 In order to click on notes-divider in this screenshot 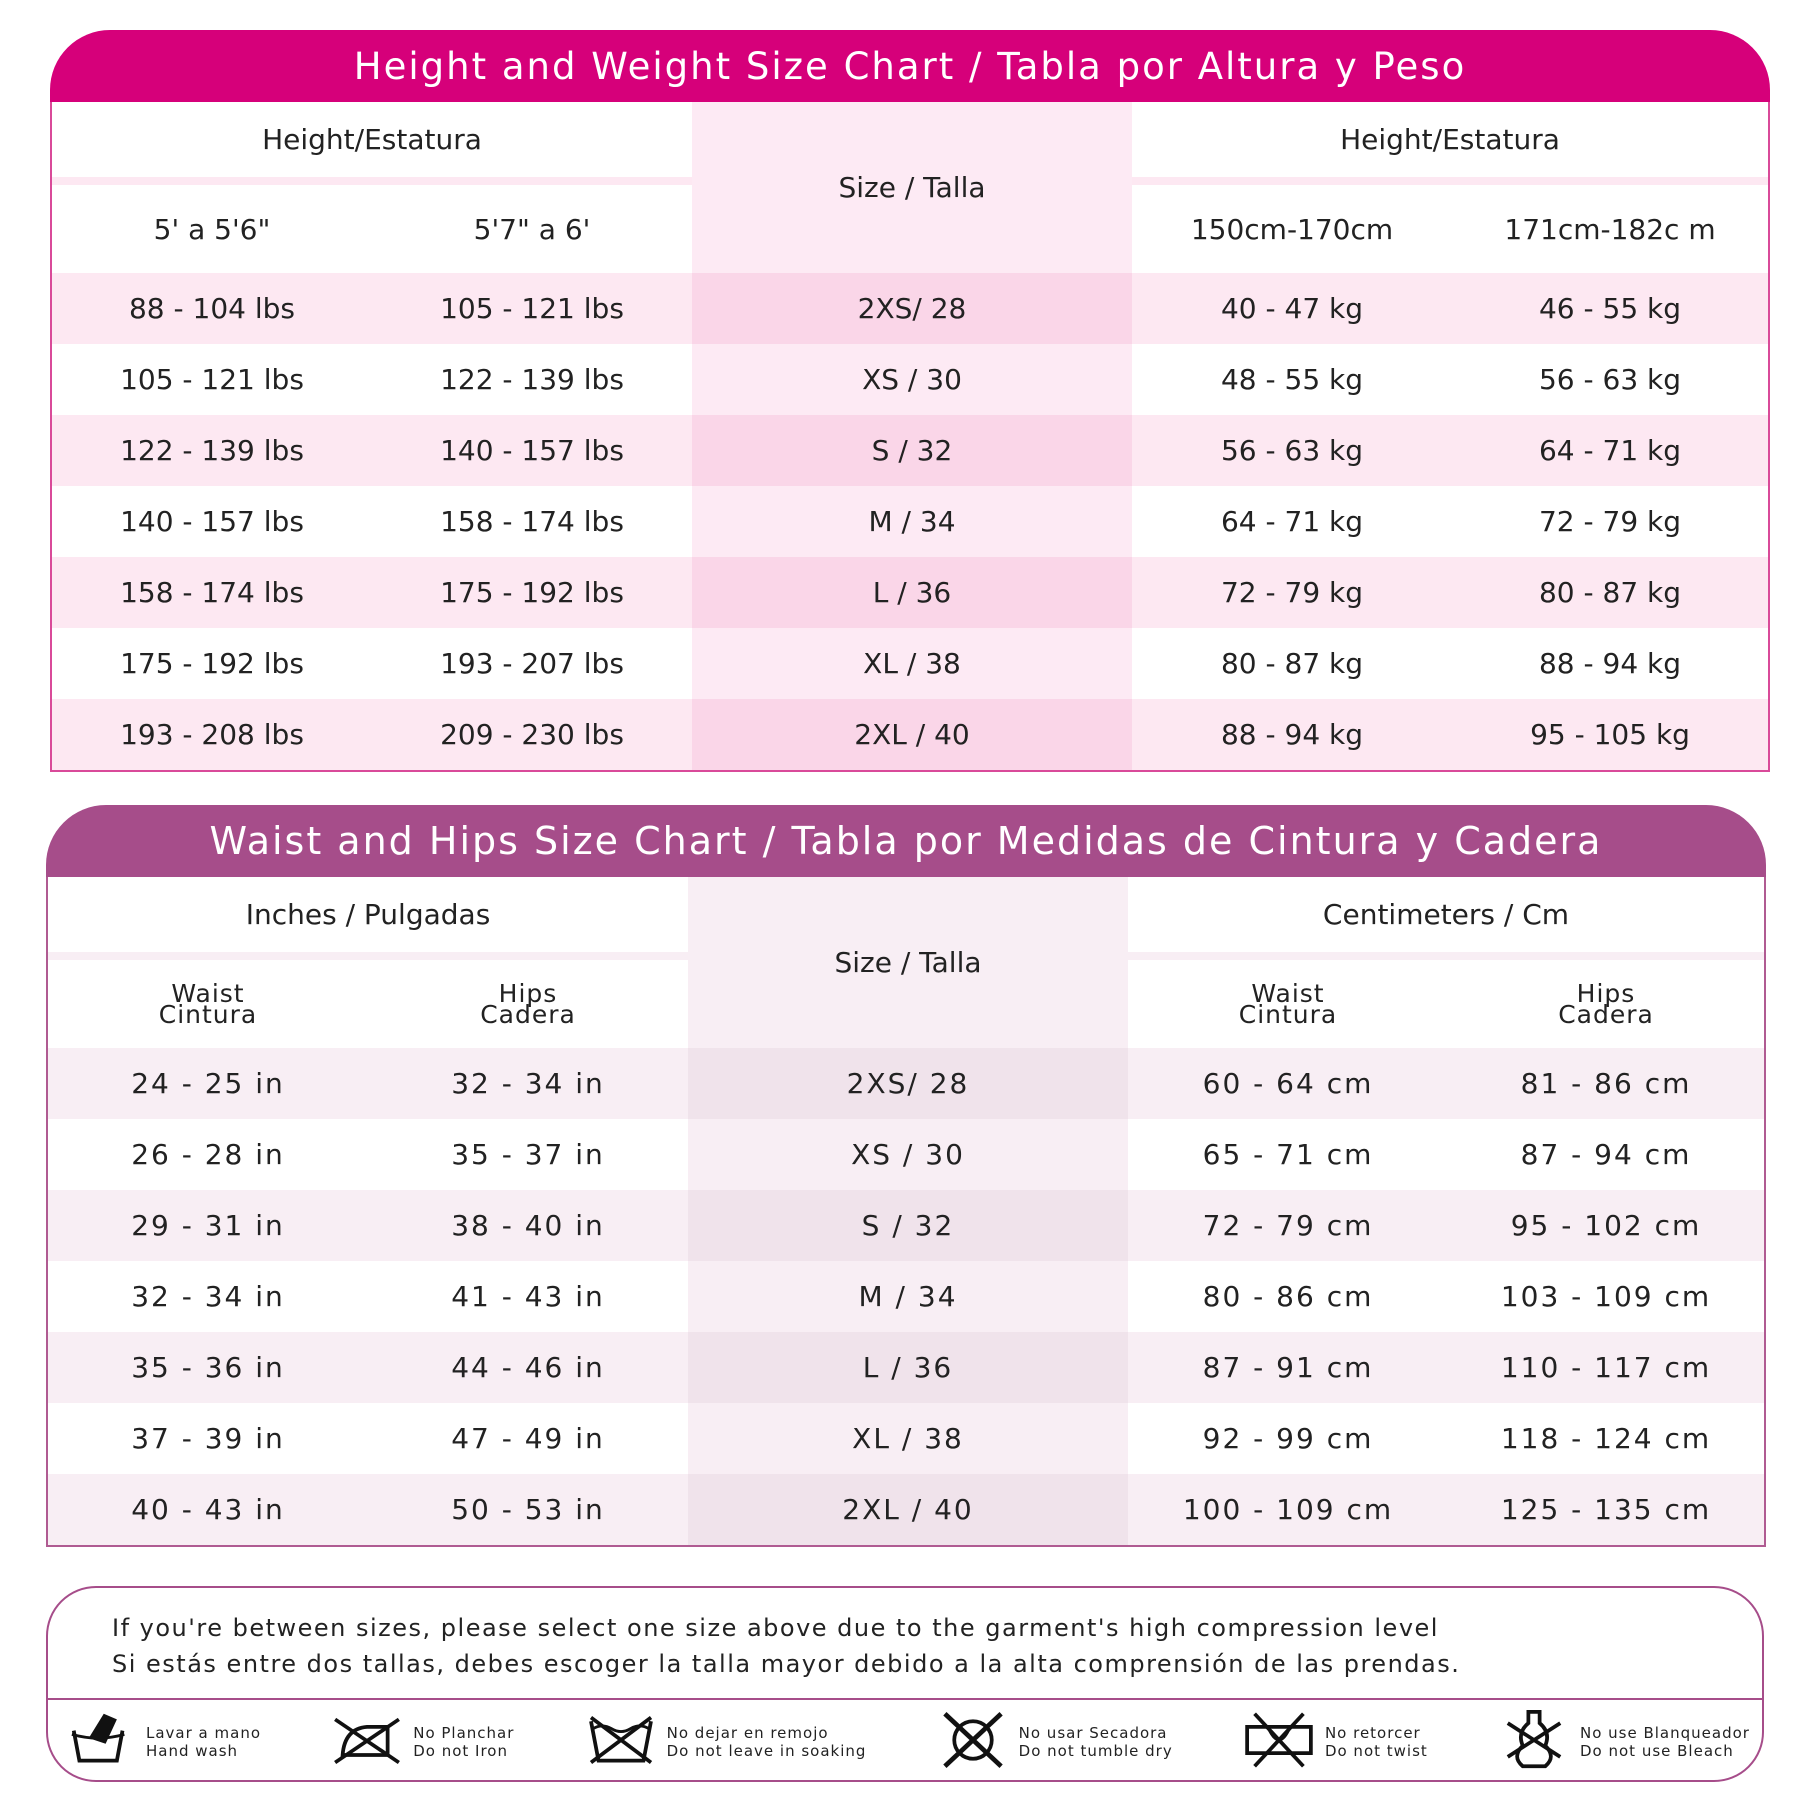, I will do `click(905, 1699)`.